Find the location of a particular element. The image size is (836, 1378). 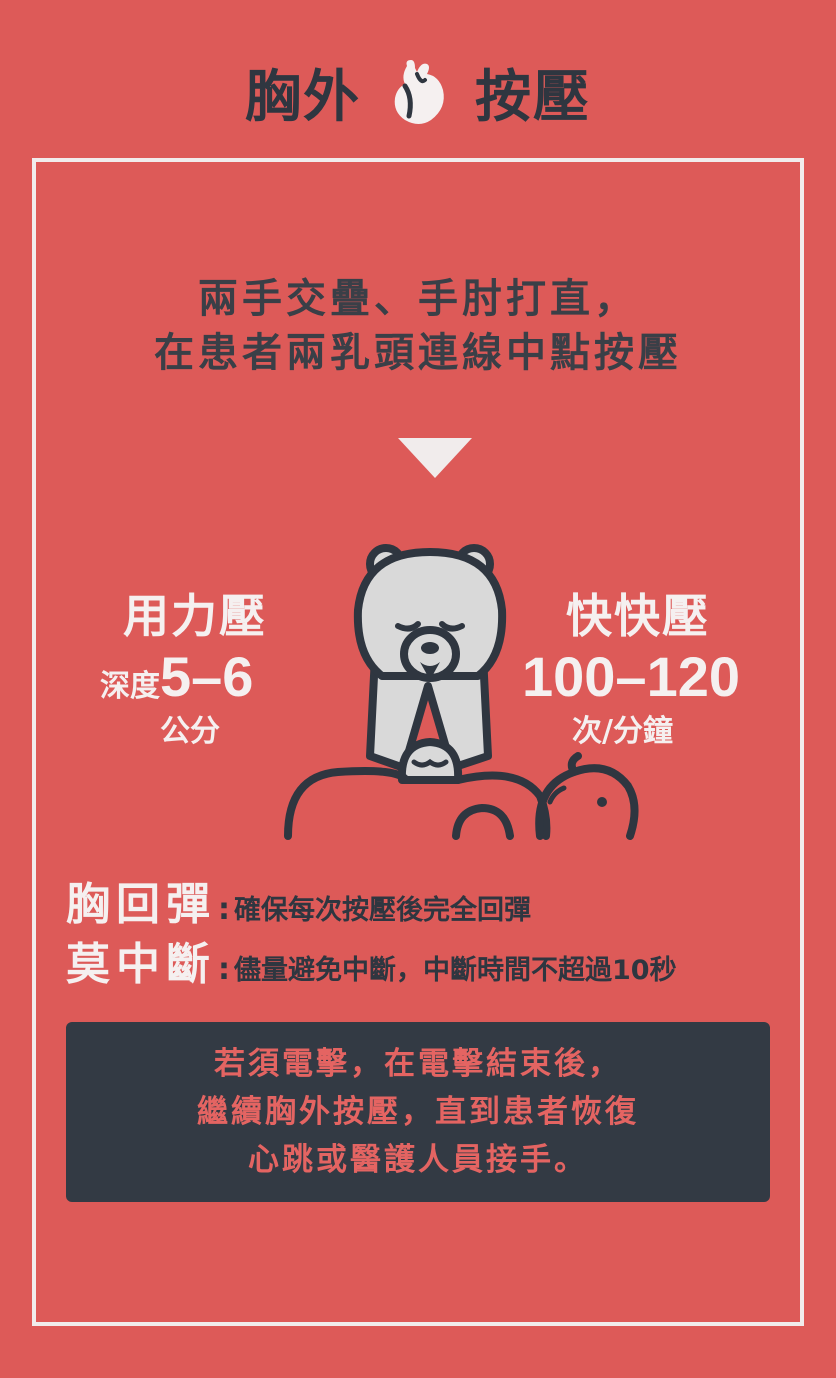

speed-heading: 快快壓 is located at coordinates (638, 616).